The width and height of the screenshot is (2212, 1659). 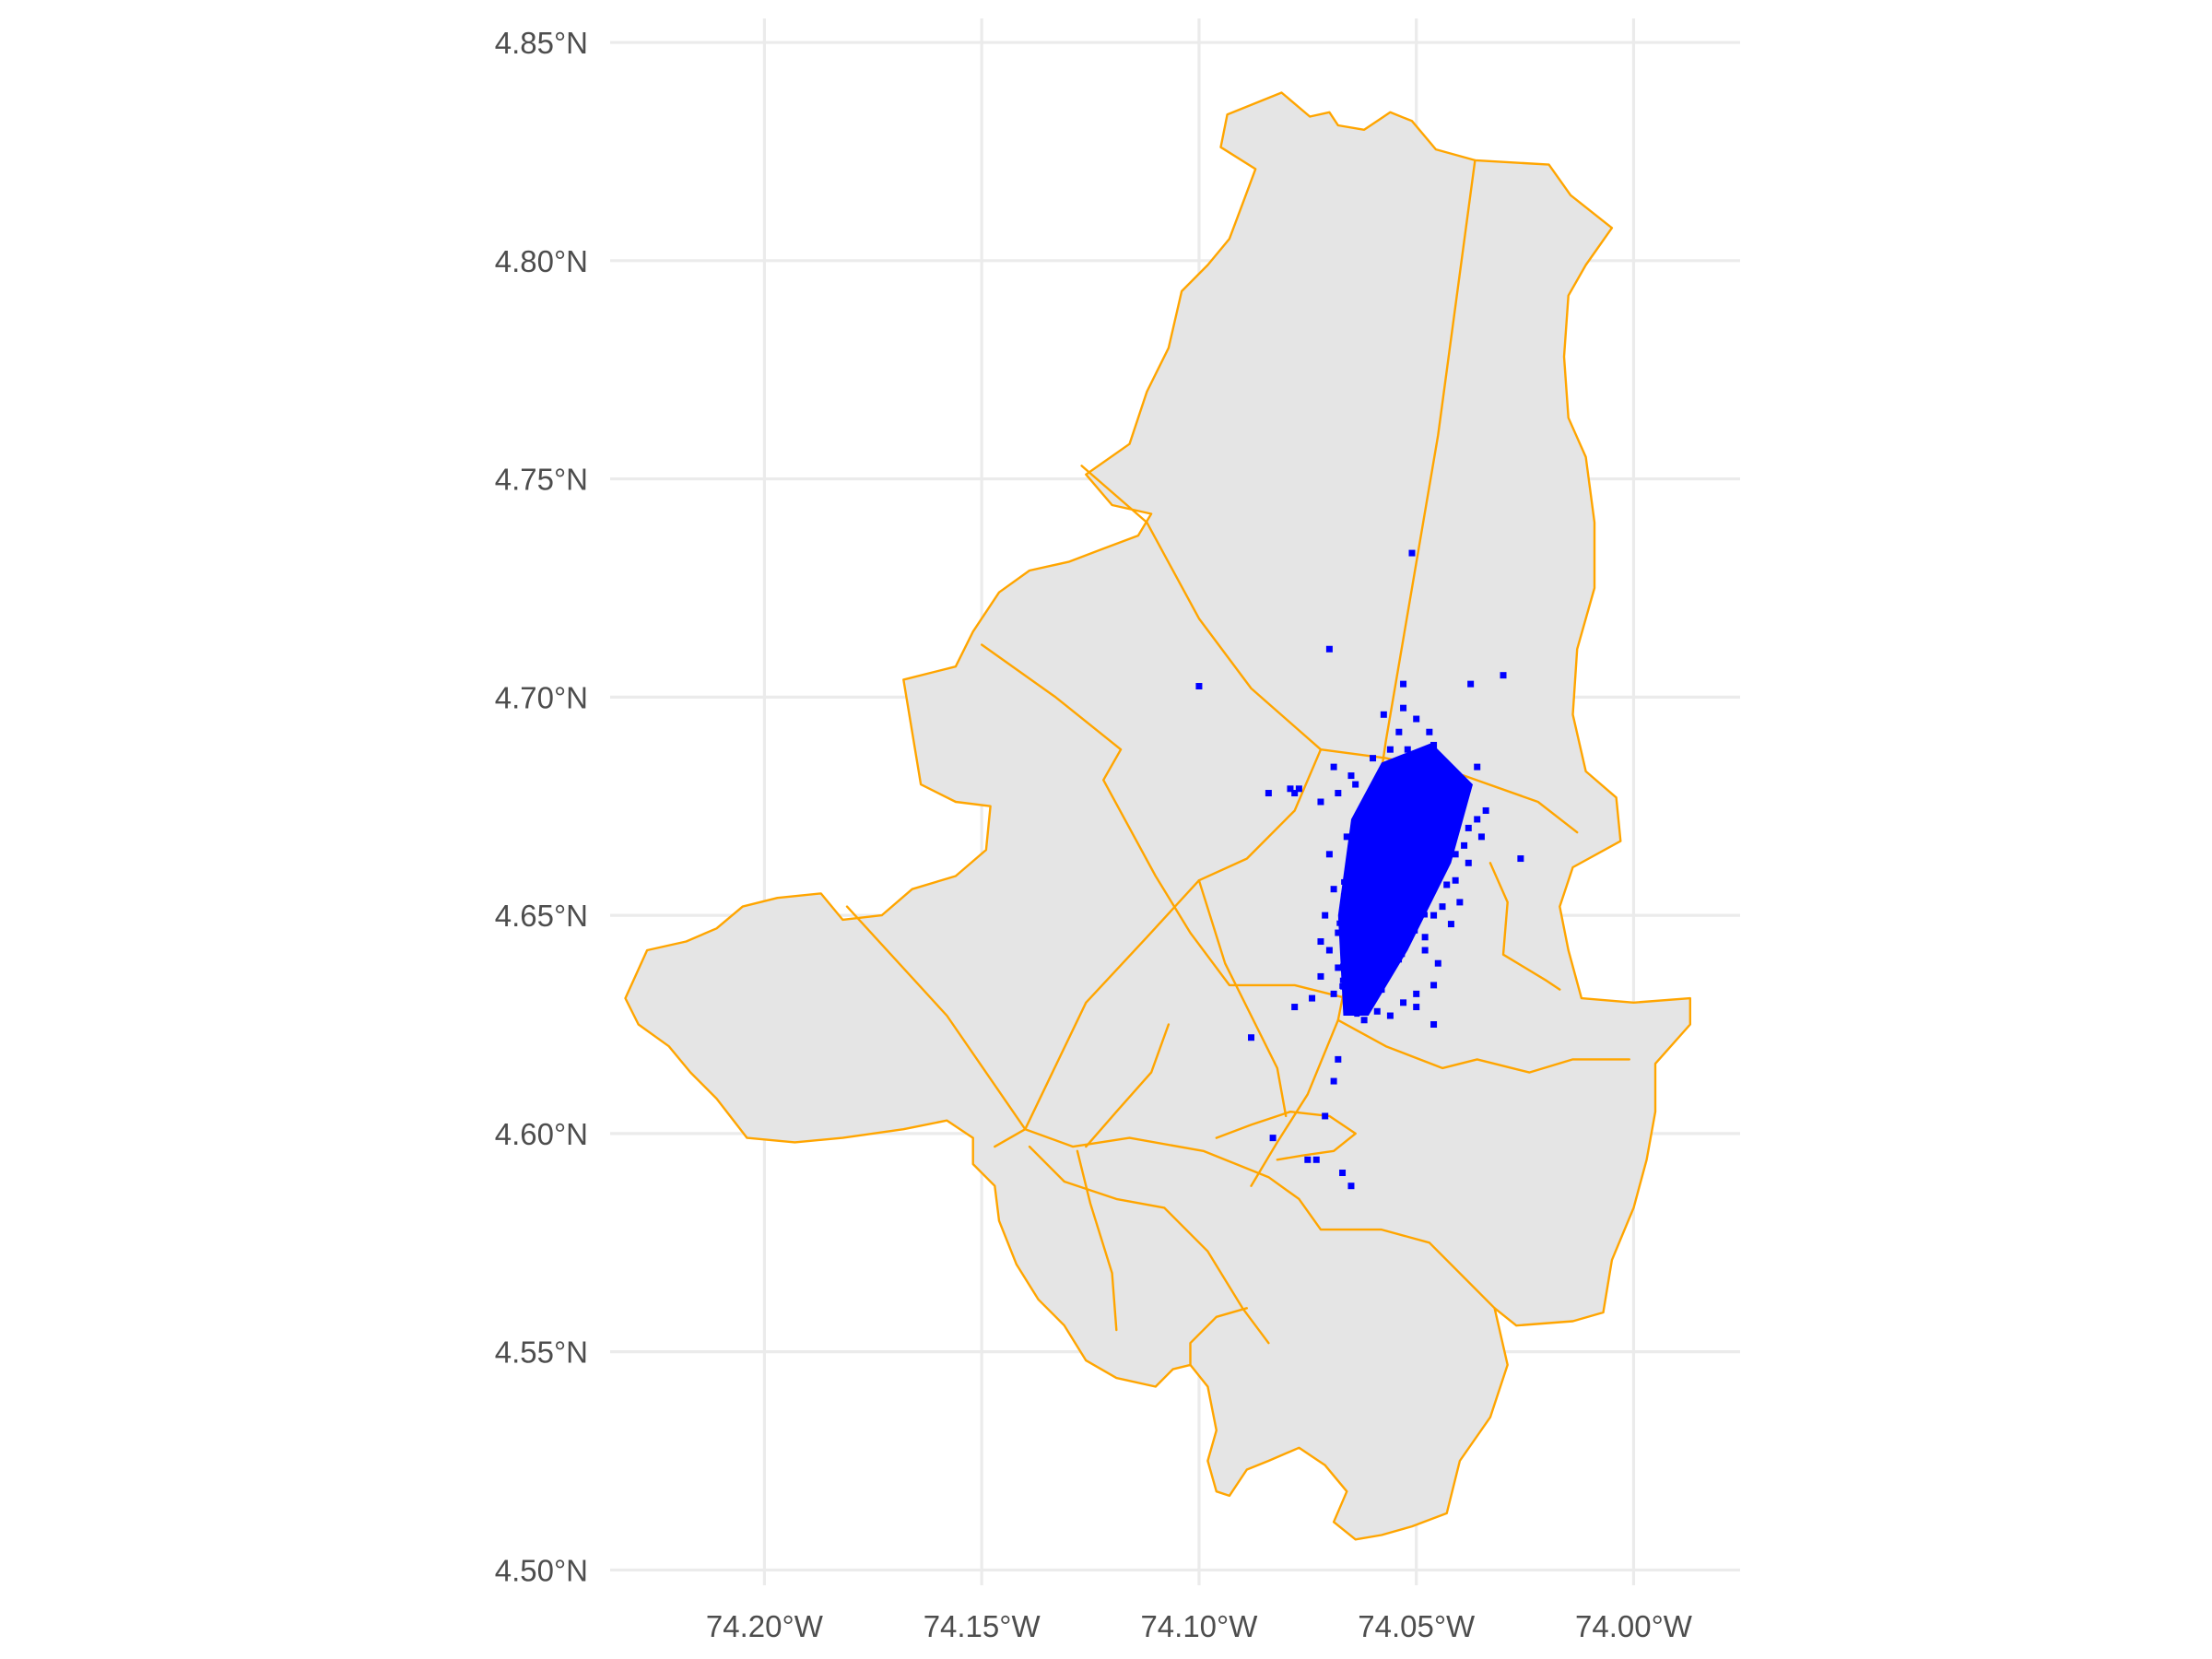 I want to click on y-tick-label: 4.85°N, so click(x=541, y=43).